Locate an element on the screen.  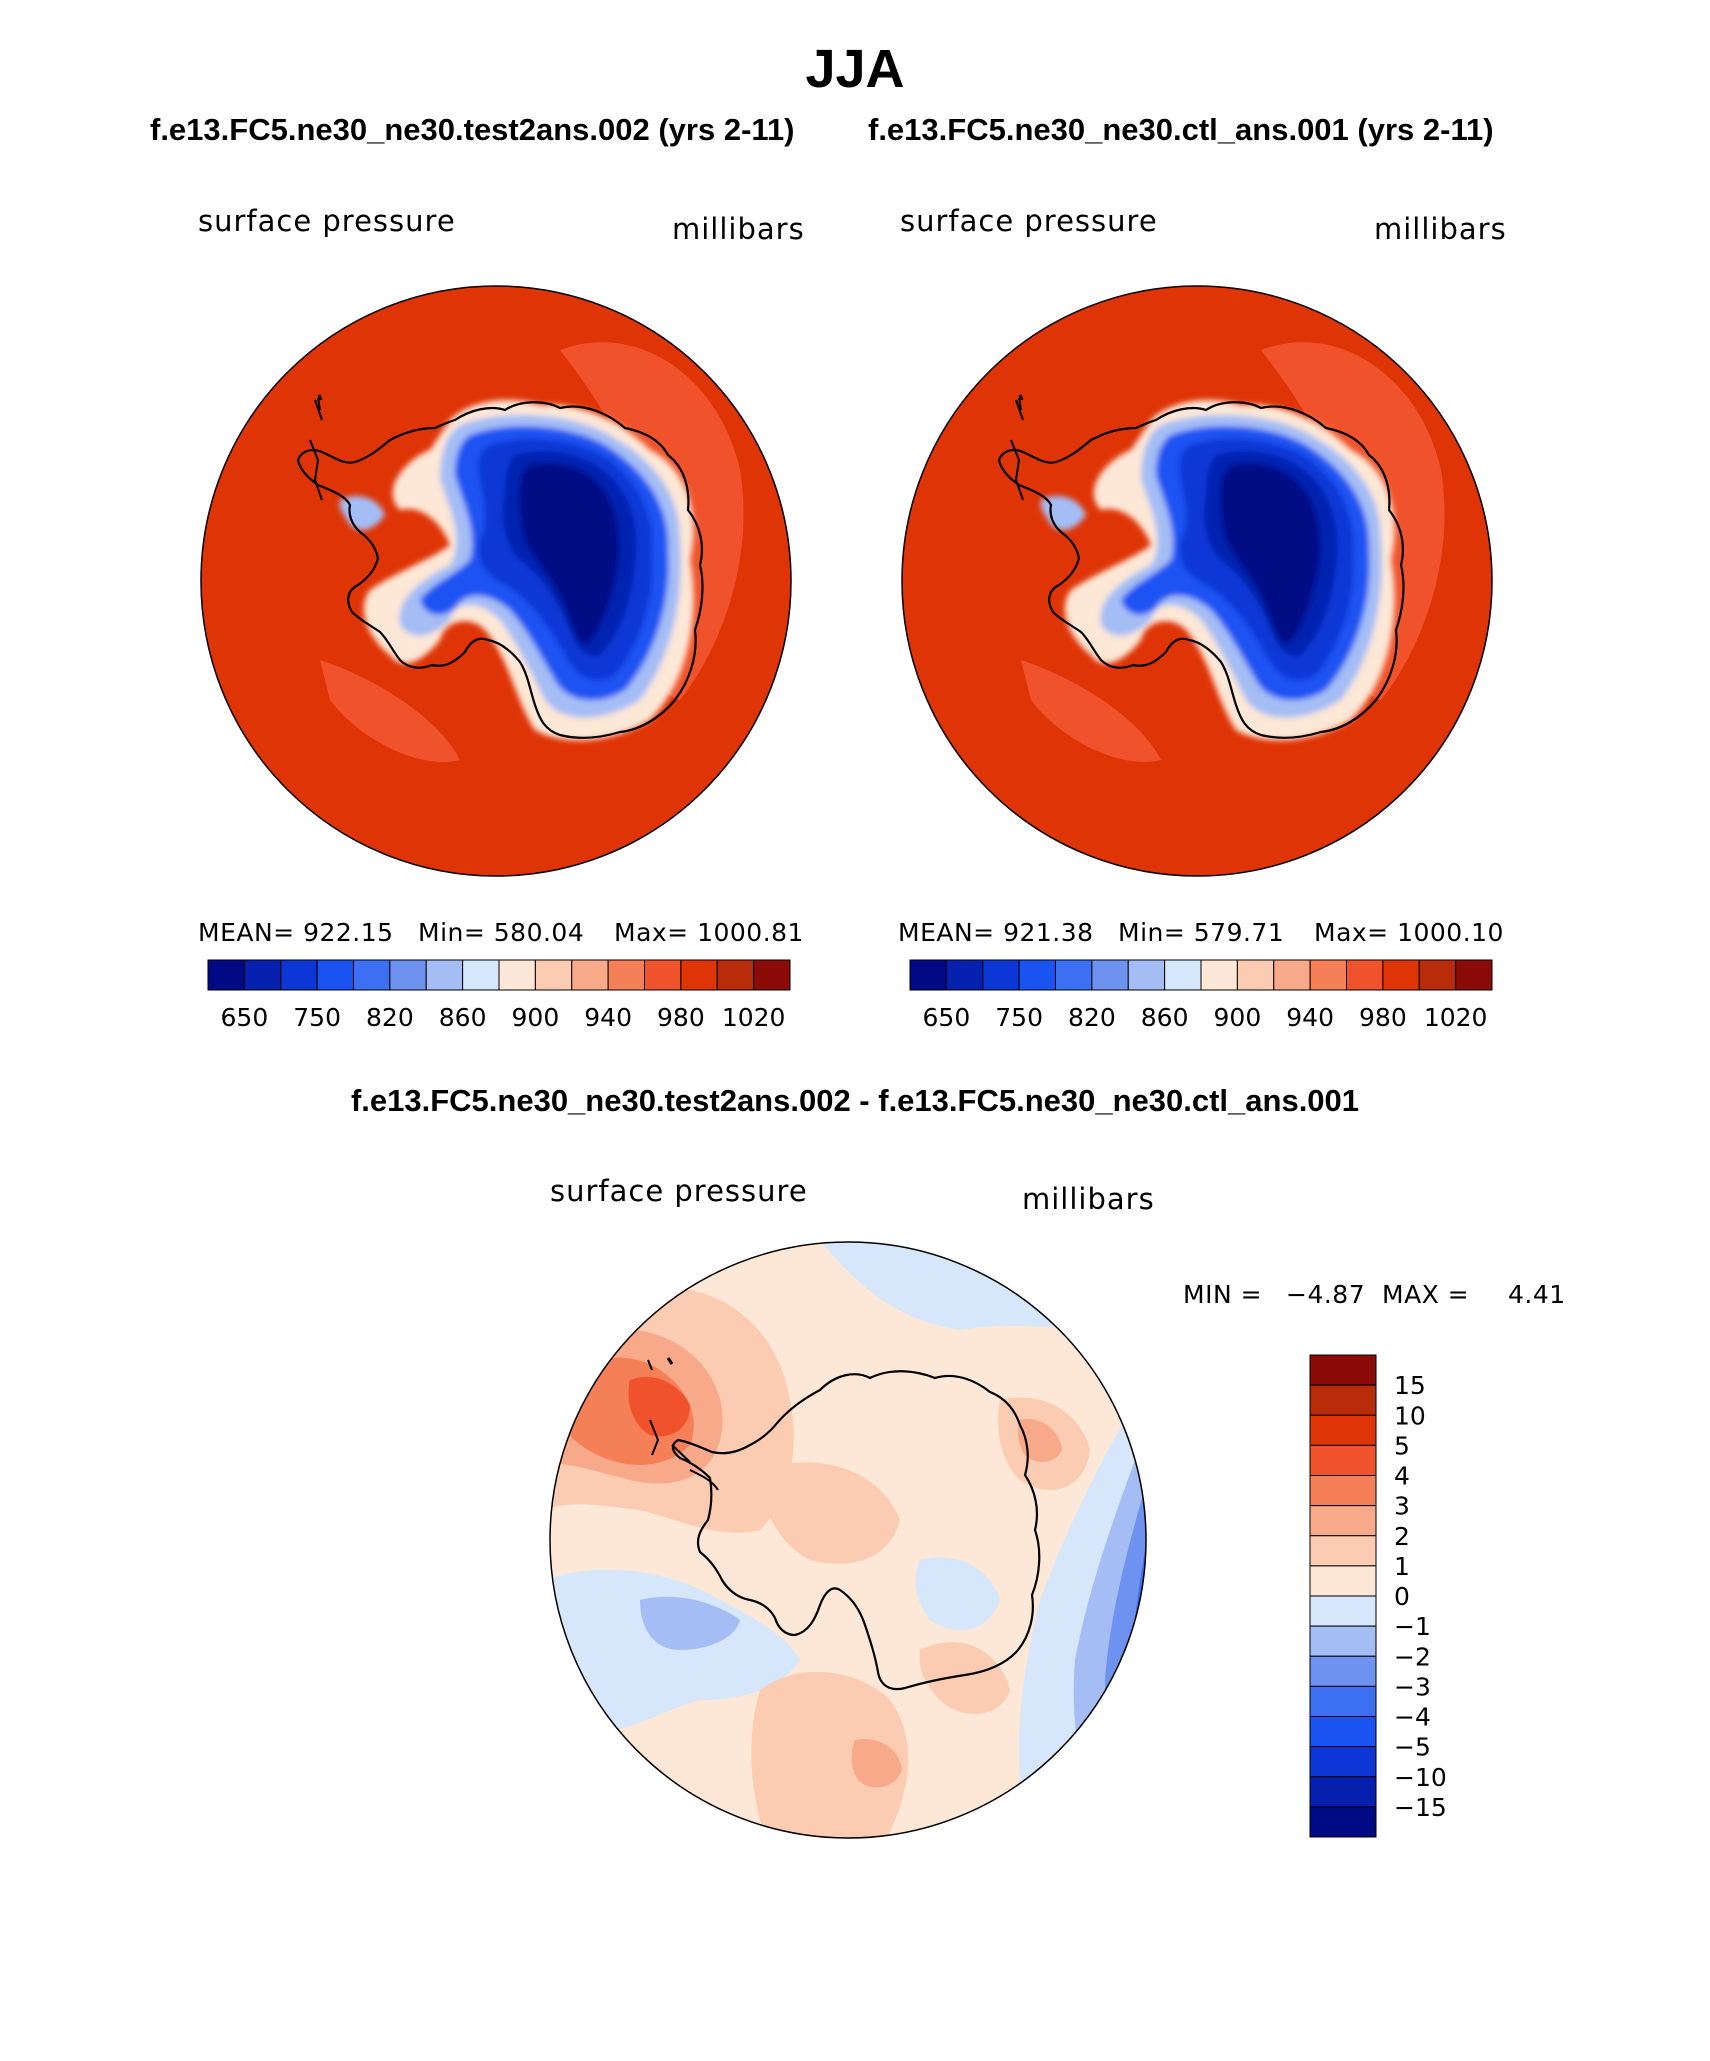
panel2-max-stat: Max= 1000.10 is located at coordinates (1409, 932).